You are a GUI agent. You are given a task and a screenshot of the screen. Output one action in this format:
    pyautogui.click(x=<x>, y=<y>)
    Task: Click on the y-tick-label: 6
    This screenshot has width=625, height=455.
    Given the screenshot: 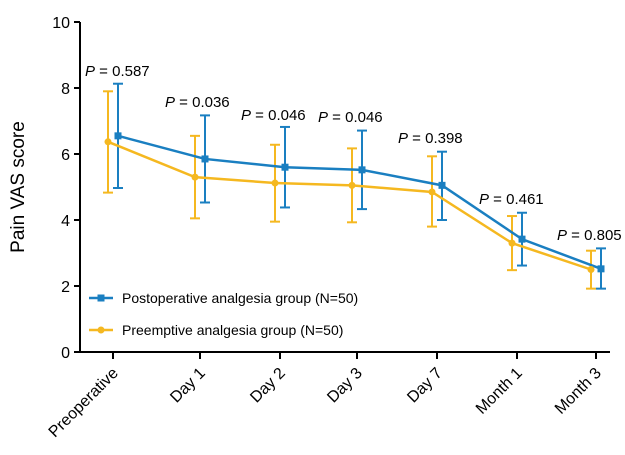 What is the action you would take?
    pyautogui.click(x=65, y=155)
    